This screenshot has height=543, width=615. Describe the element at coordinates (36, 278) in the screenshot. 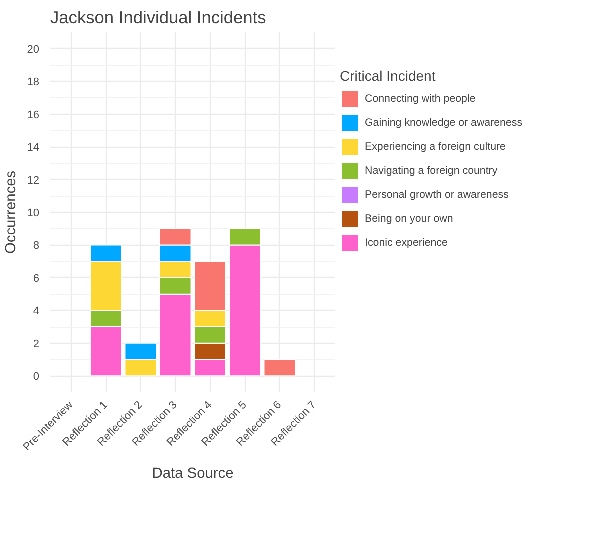

I see `y-tick-label: 6` at that location.